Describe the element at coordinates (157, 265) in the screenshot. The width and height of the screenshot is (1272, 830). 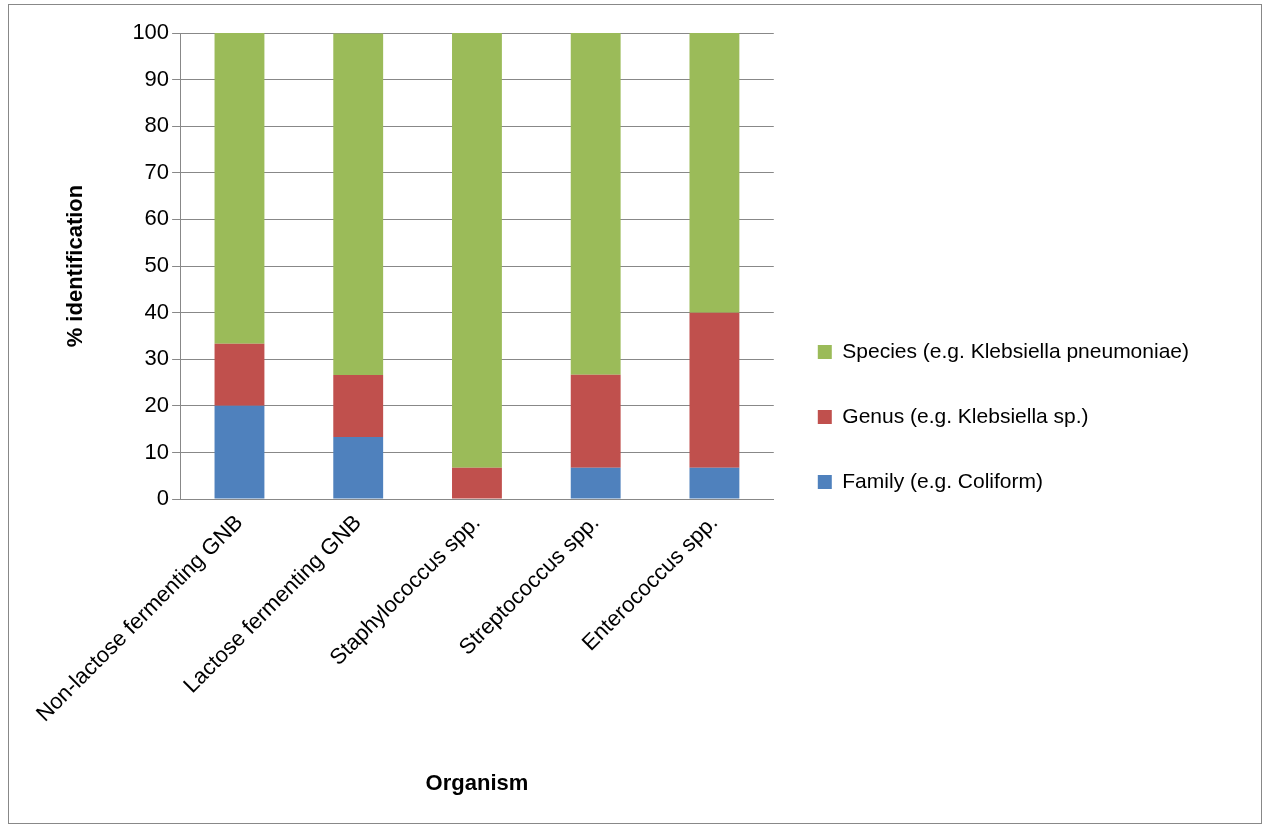
I see `y-tick-label: 50` at that location.